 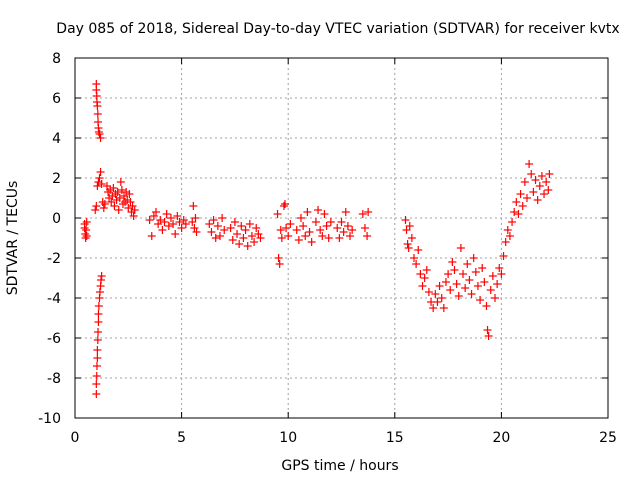 What do you see at coordinates (339, 466) in the screenshot?
I see `x-axis-label: GPS time / hours` at bounding box center [339, 466].